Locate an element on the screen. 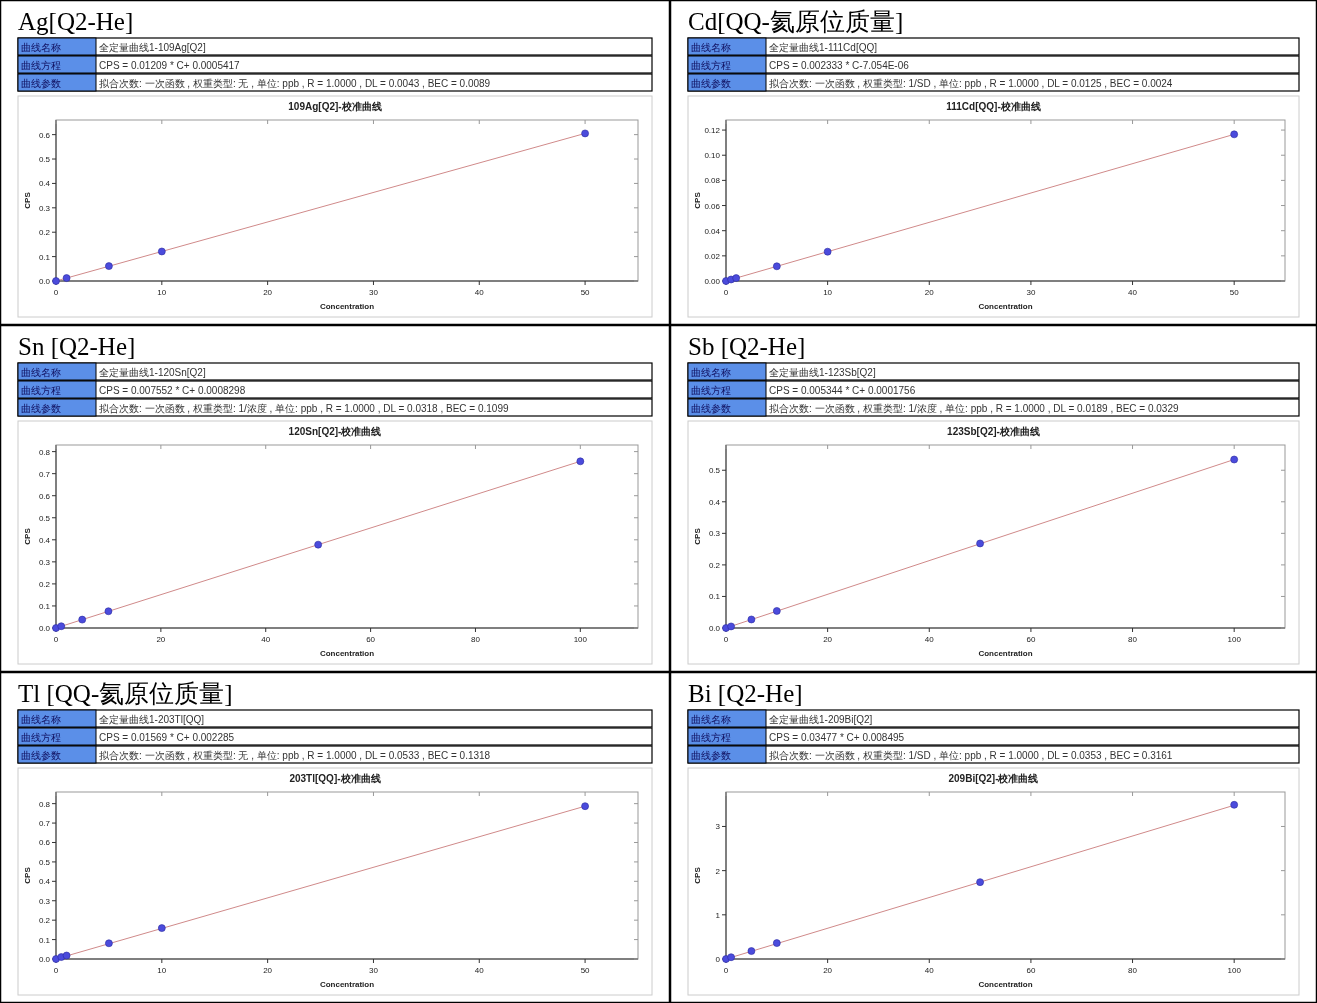 Image resolution: width=1317 pixels, height=1003 pixels. y-tick-label: 0.2 is located at coordinates (44, 921).